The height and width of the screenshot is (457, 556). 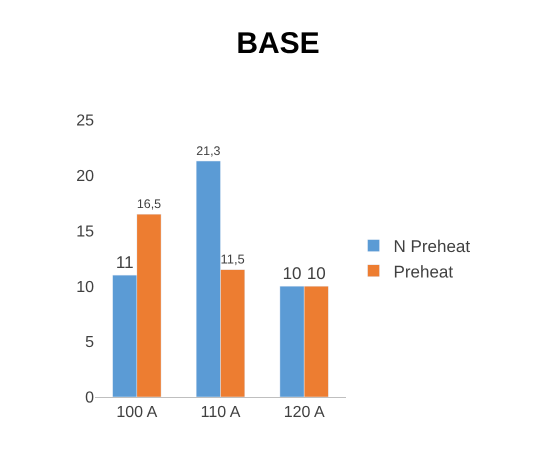 I want to click on y-tick-label: 0, so click(x=89, y=398).